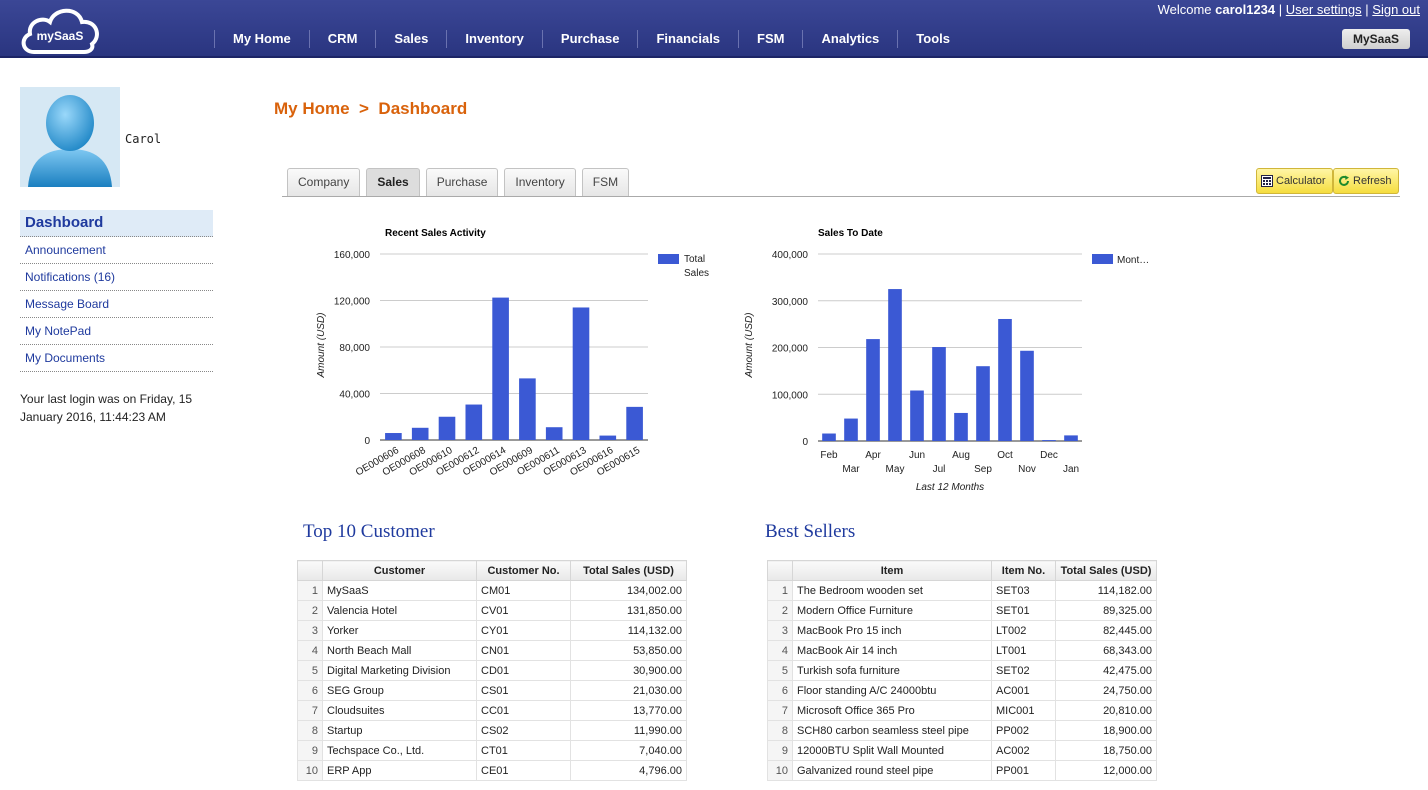  I want to click on nav-sales: Sales, so click(410, 39).